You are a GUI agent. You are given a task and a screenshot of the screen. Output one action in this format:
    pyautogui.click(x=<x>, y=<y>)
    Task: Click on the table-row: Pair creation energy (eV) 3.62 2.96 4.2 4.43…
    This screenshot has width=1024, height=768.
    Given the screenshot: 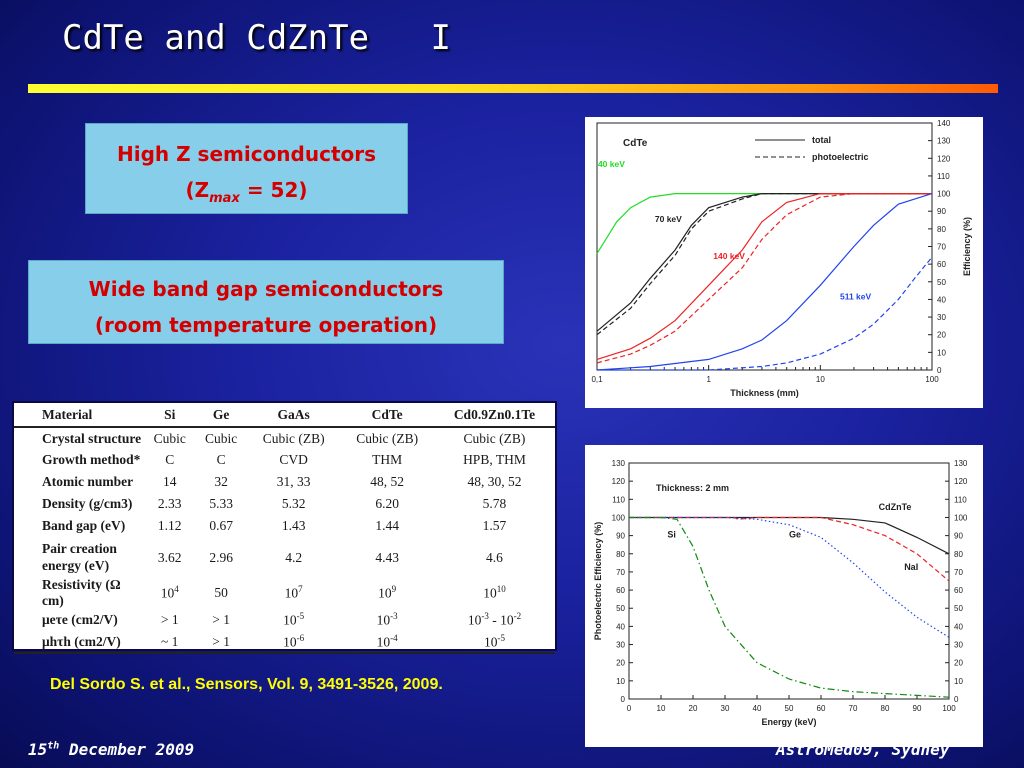 What is the action you would take?
    pyautogui.click(x=284, y=557)
    